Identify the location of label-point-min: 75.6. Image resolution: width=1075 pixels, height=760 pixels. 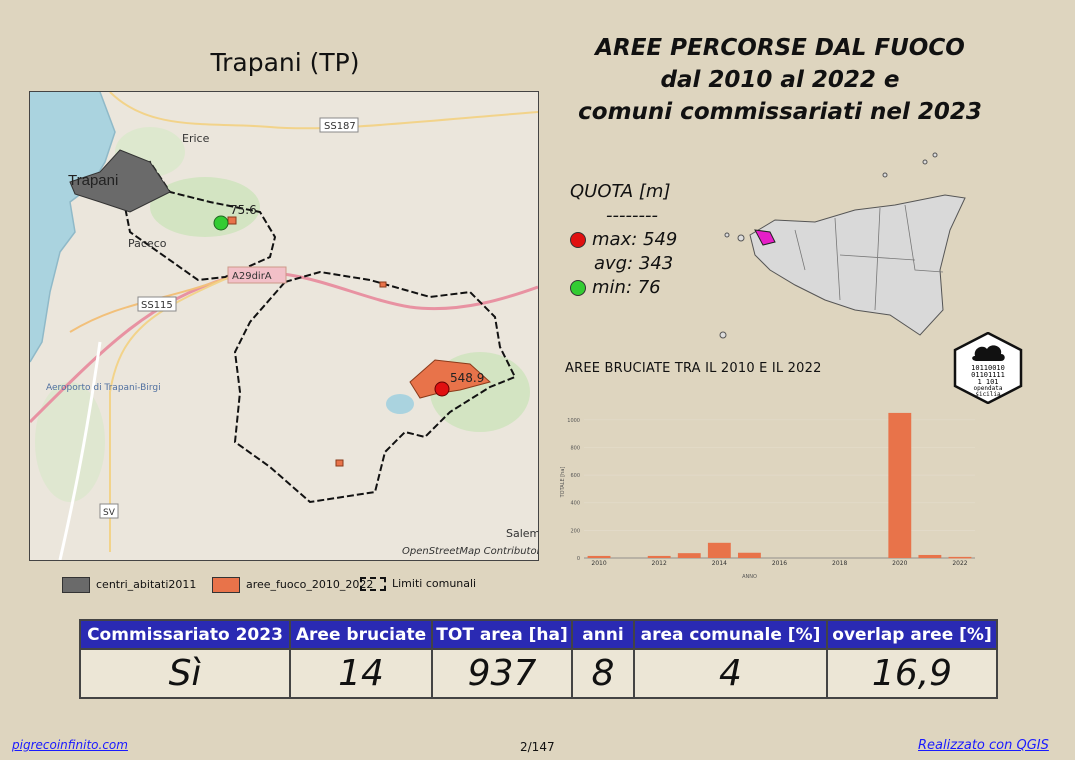
(243, 210).